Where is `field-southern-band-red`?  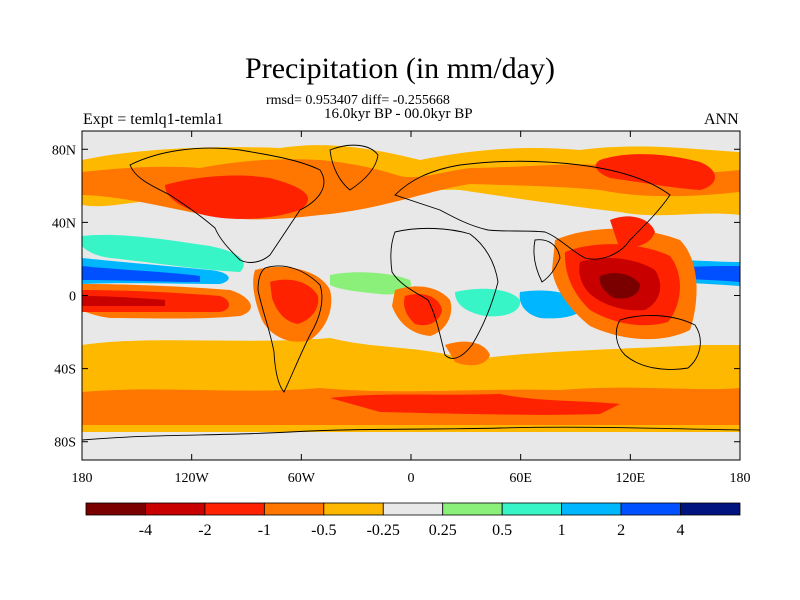 field-southern-band-red is located at coordinates (475, 404).